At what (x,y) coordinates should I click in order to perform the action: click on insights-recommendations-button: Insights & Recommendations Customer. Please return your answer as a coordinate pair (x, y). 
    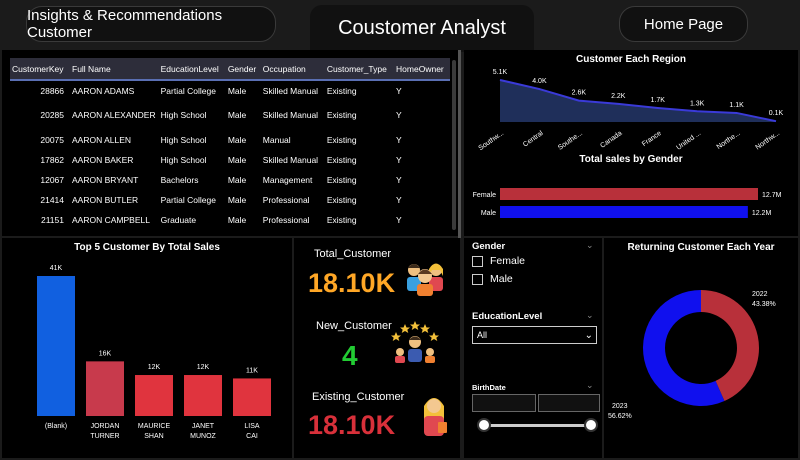
    Looking at the image, I should click on (151, 24).